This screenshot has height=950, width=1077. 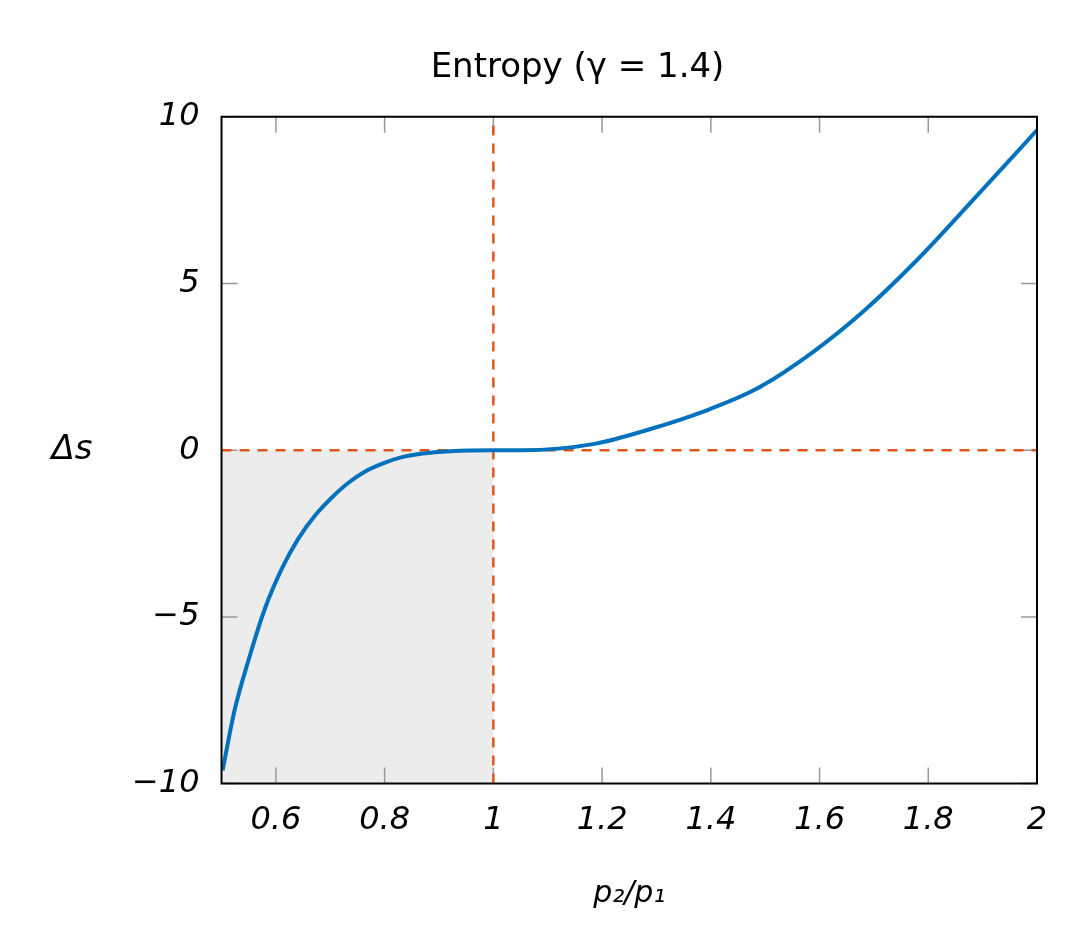 What do you see at coordinates (176, 614) in the screenshot?
I see `y-tick-label: −5` at bounding box center [176, 614].